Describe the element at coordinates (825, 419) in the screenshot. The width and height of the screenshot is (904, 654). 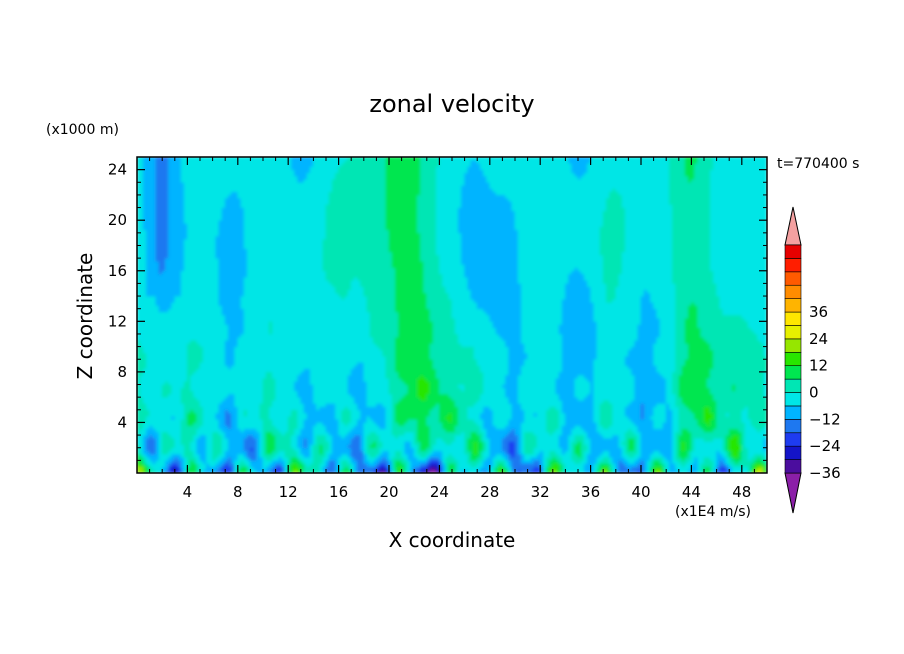
I see `colorbar-tick-label: −12` at that location.